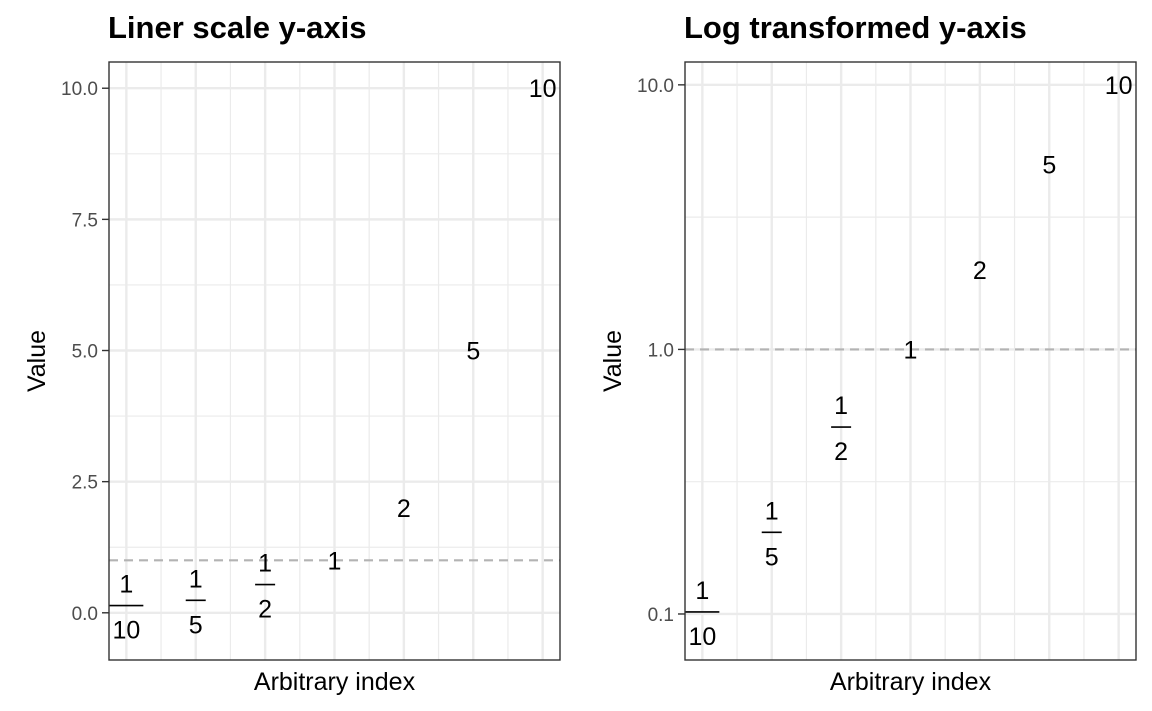 This screenshot has width=1152, height=711. Describe the element at coordinates (85, 614) in the screenshot. I see `y-tick-label: 0.0` at that location.